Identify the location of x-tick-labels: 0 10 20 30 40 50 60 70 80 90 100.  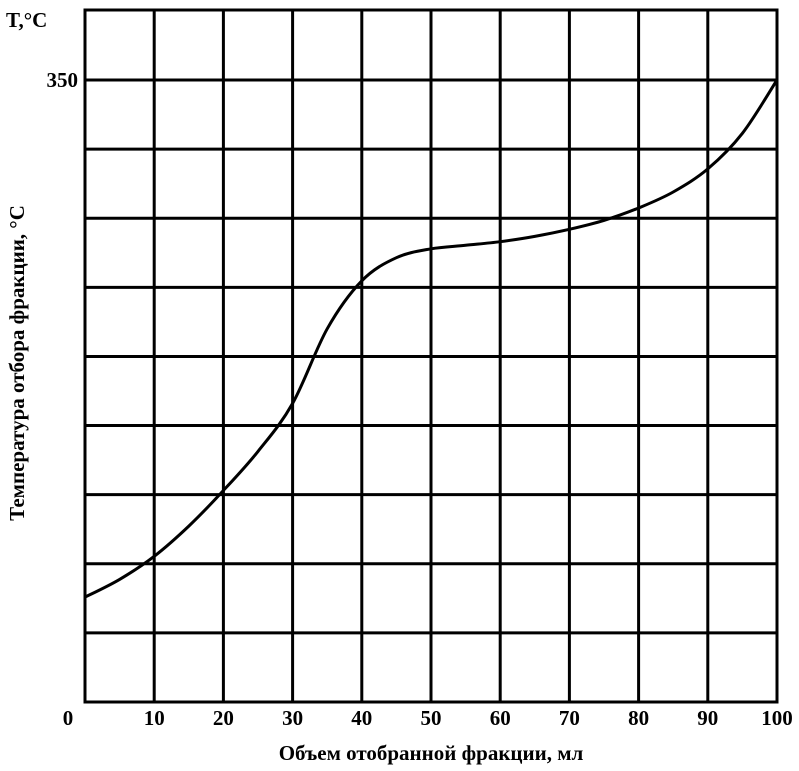
(428, 718).